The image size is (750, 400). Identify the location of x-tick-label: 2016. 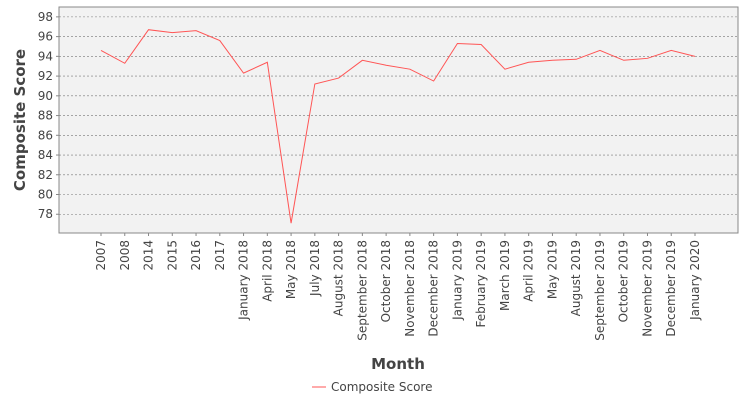
(196, 255).